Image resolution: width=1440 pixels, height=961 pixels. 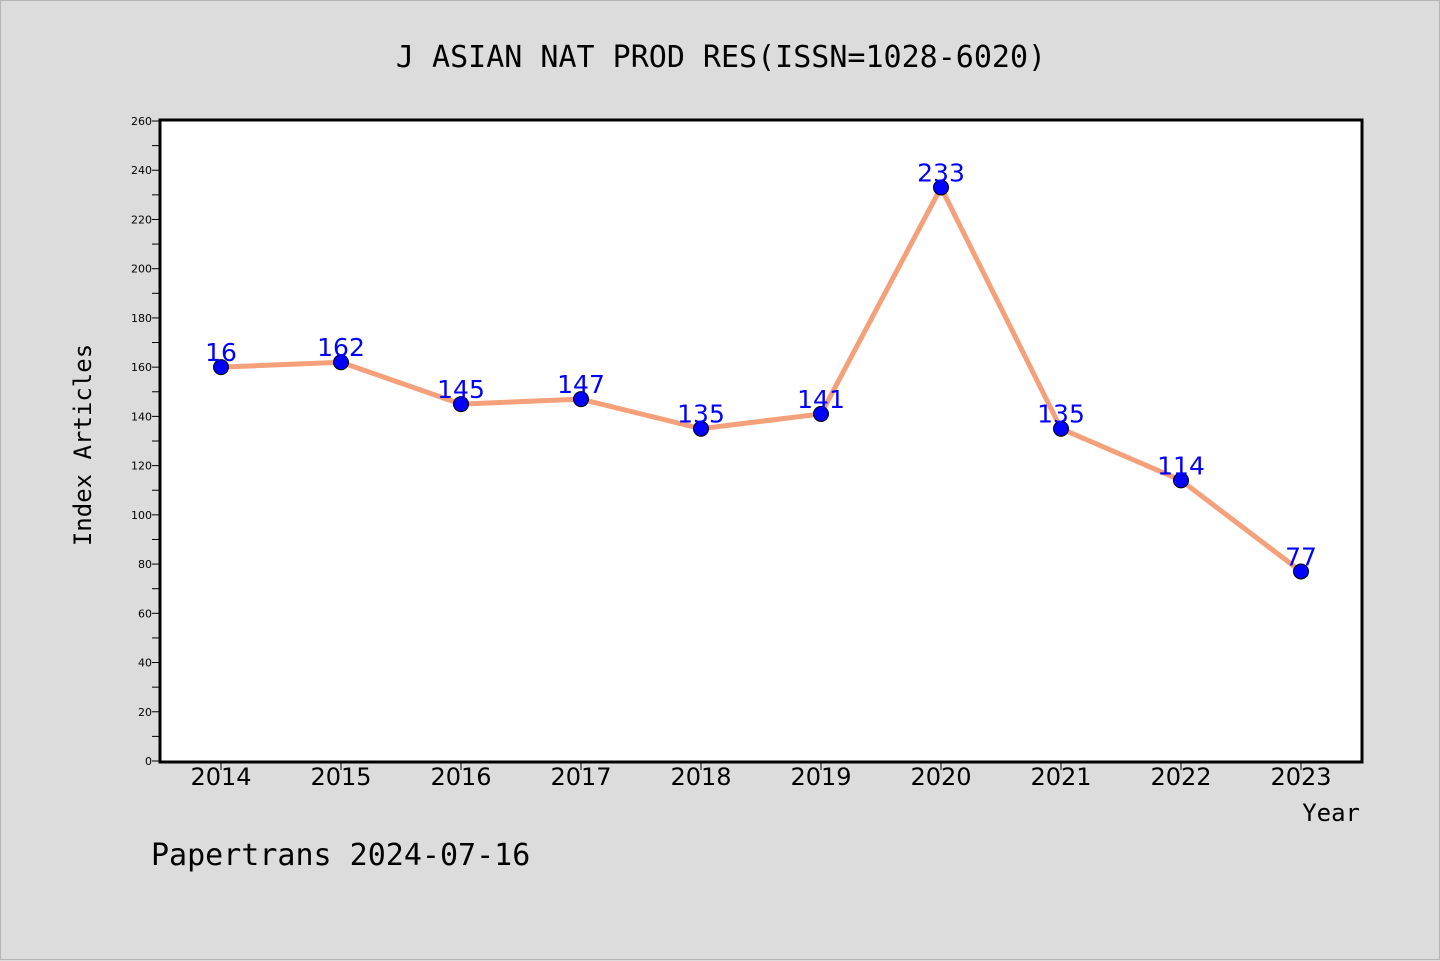 What do you see at coordinates (83, 445) in the screenshot?
I see `y-axis-title: Index Articles` at bounding box center [83, 445].